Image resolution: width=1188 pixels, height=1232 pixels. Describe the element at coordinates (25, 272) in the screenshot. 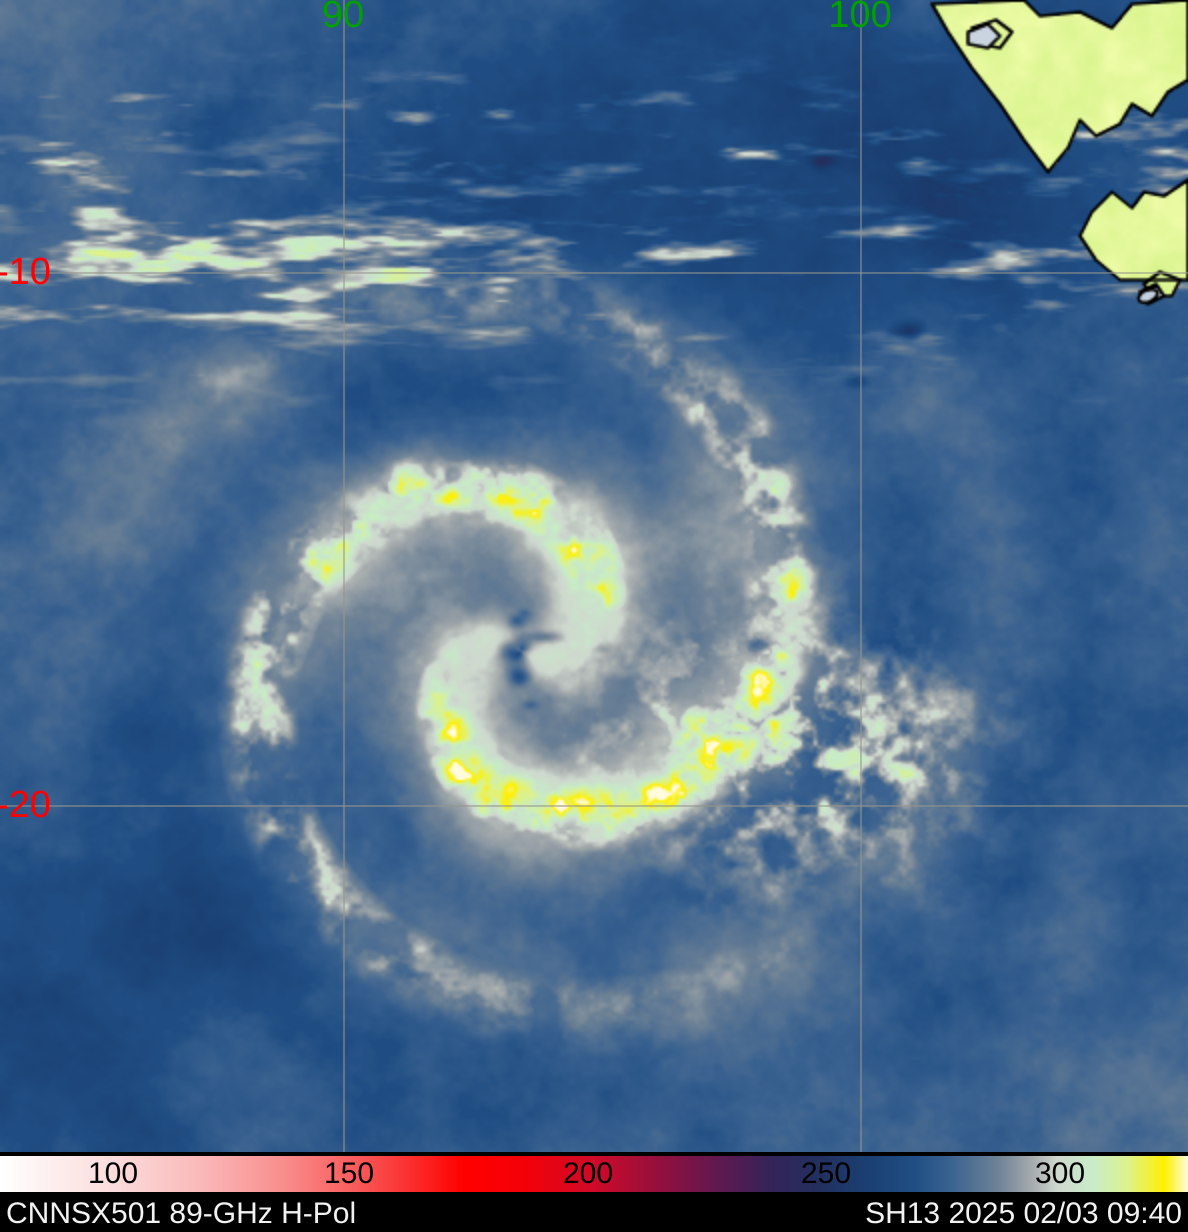

I see `lat-label-minus-10: -10` at that location.